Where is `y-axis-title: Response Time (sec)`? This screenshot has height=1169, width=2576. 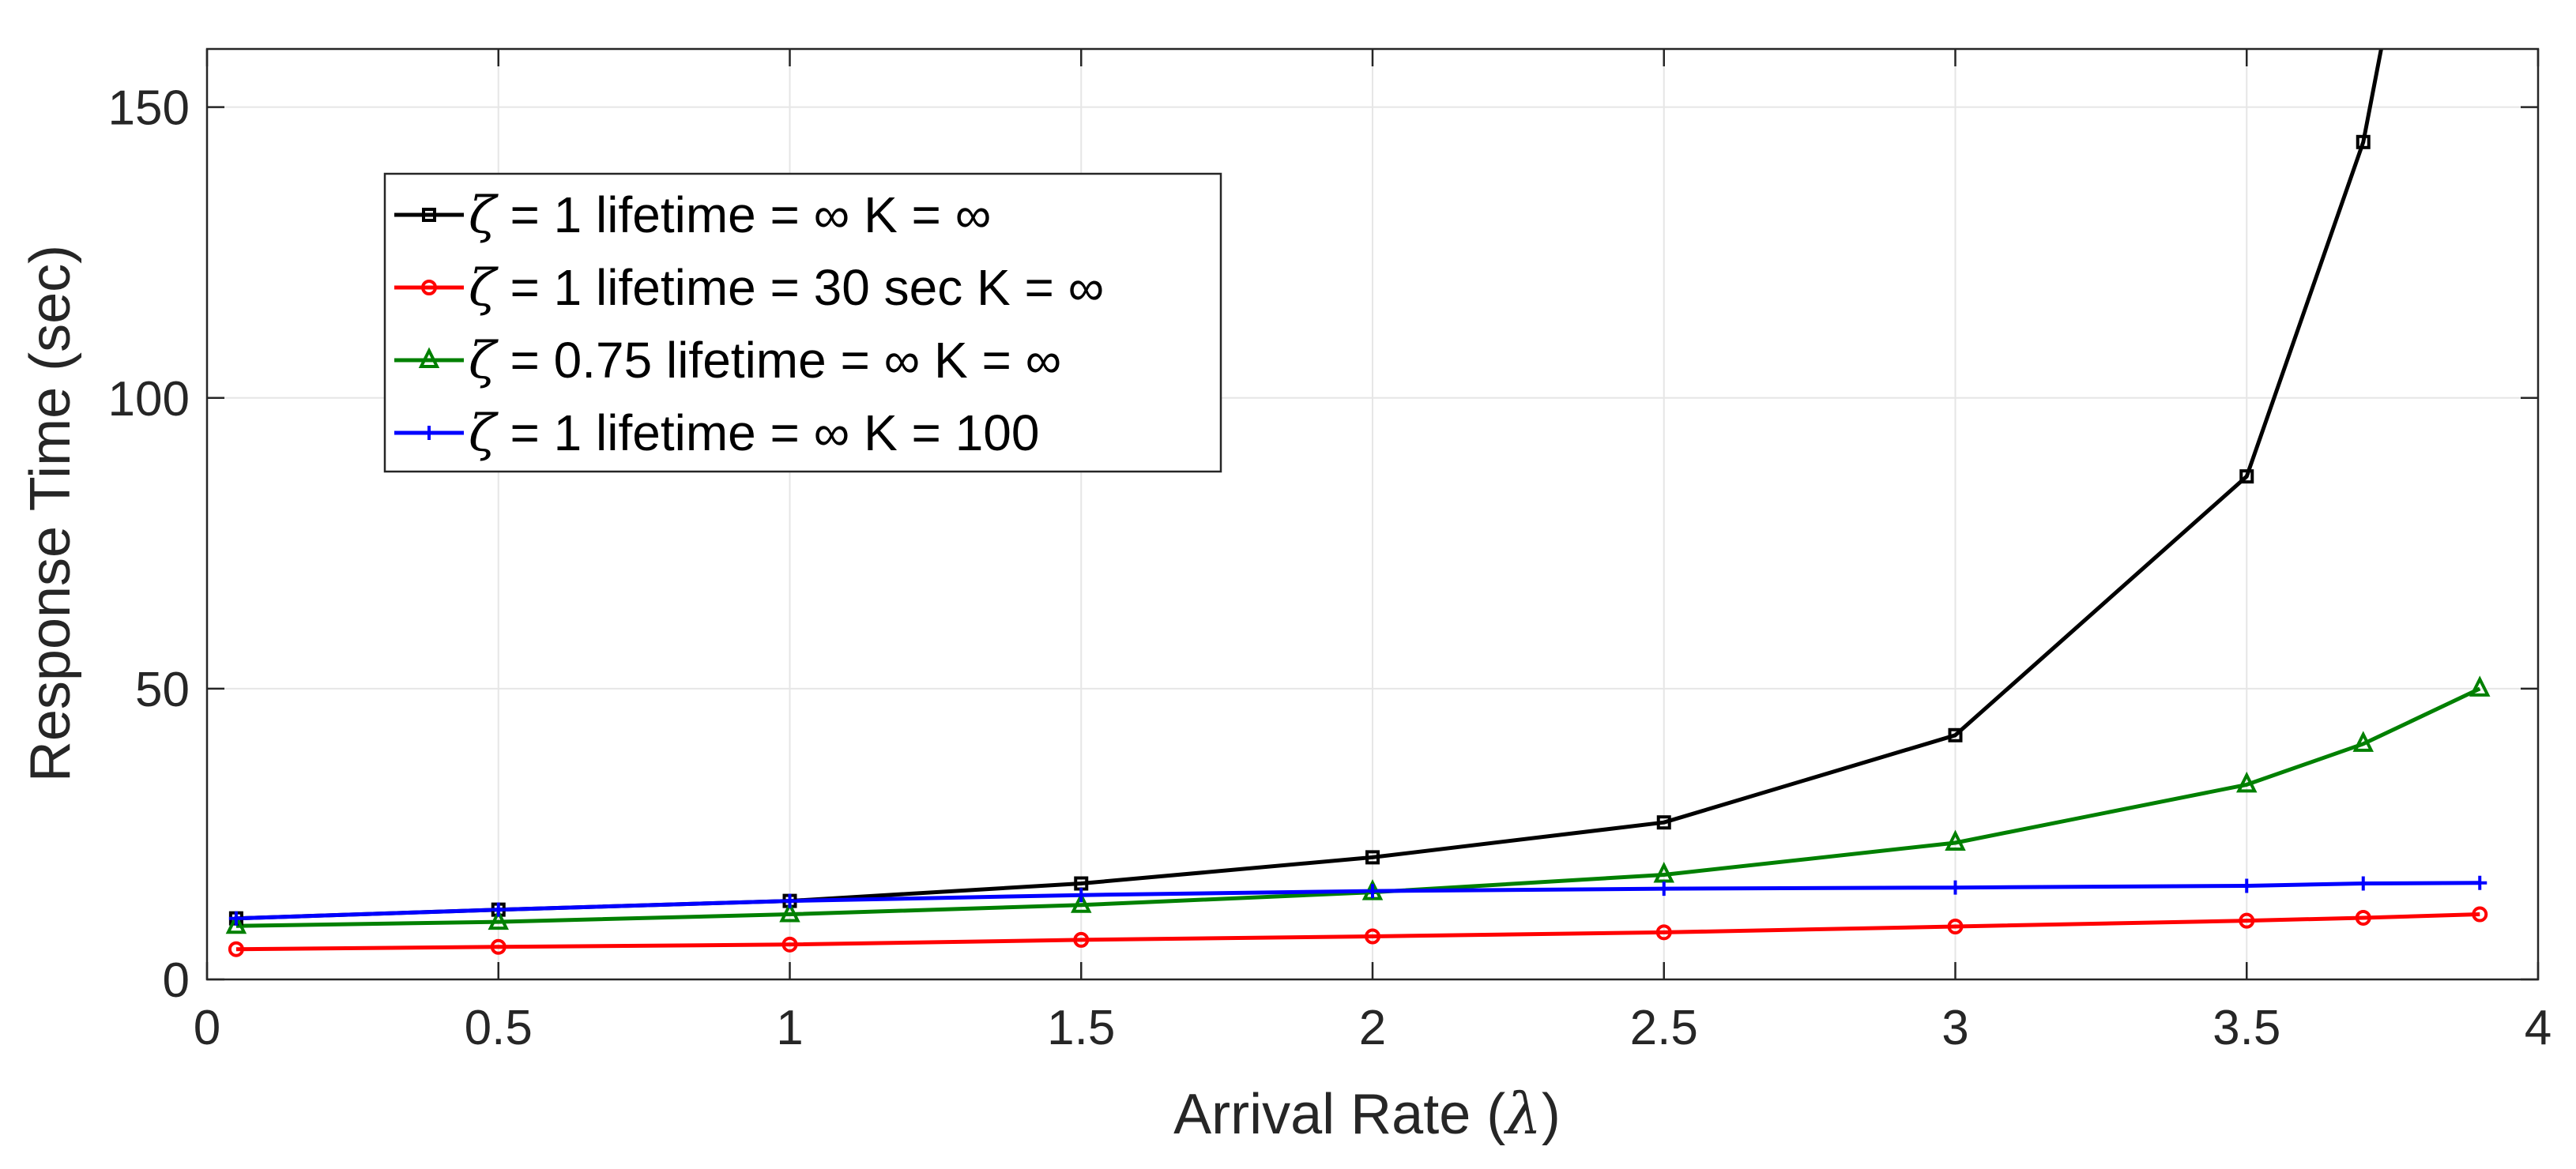
y-axis-title: Response Time (sec) is located at coordinates (50, 513).